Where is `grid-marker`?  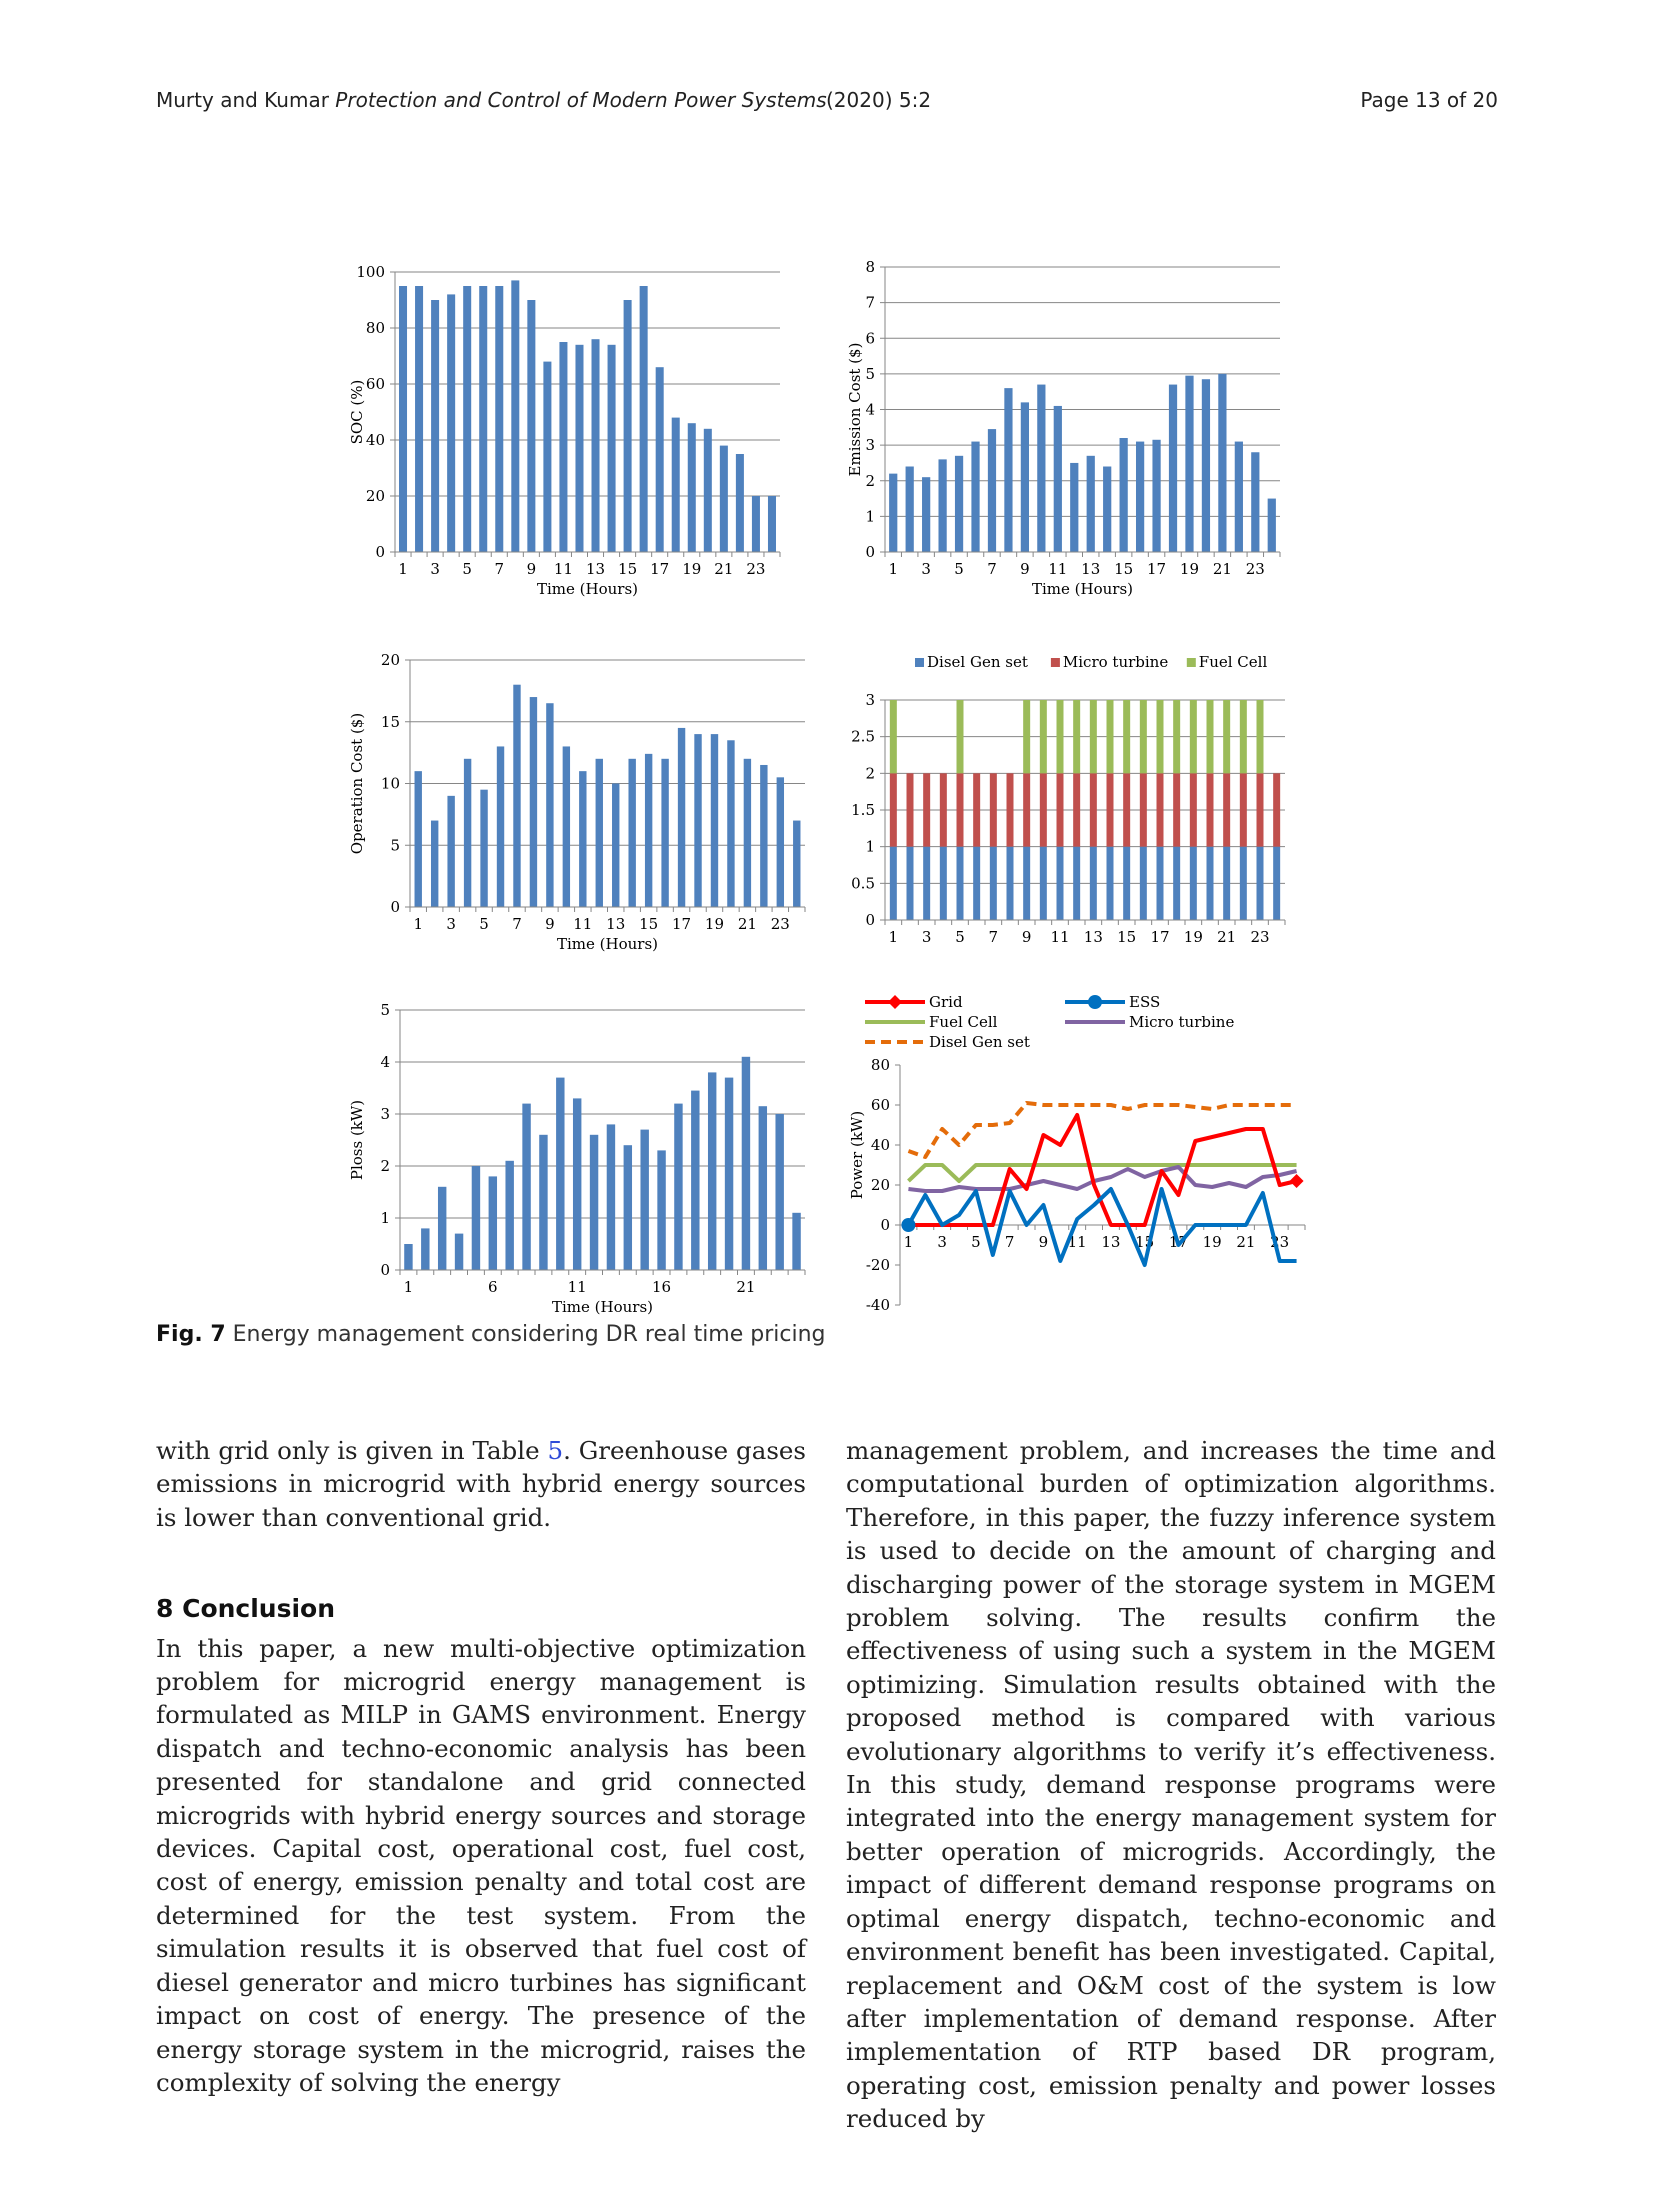
grid-marker is located at coordinates (1296, 1181).